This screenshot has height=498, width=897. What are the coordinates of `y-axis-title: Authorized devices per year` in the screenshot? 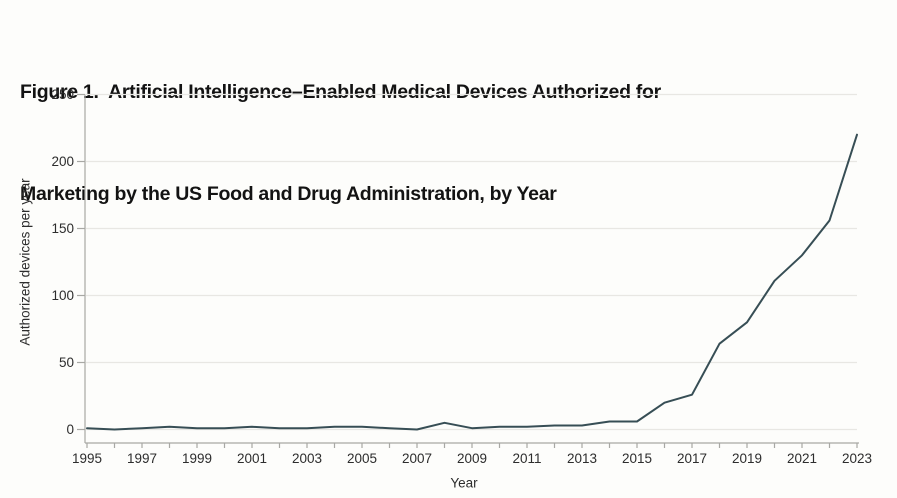 It's located at (25, 262).